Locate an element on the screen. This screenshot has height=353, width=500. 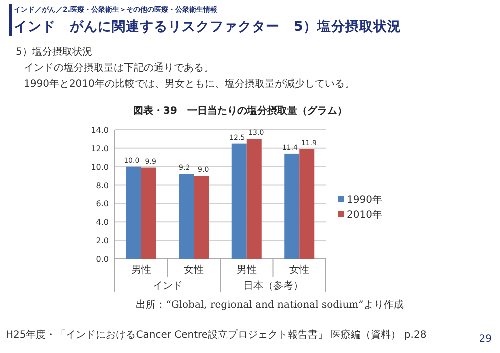
text: H25年度・「インドにおけるCancer Centre設立プロジェクト報告書」 医療編（資料） p.28 is located at coordinates (216, 335).